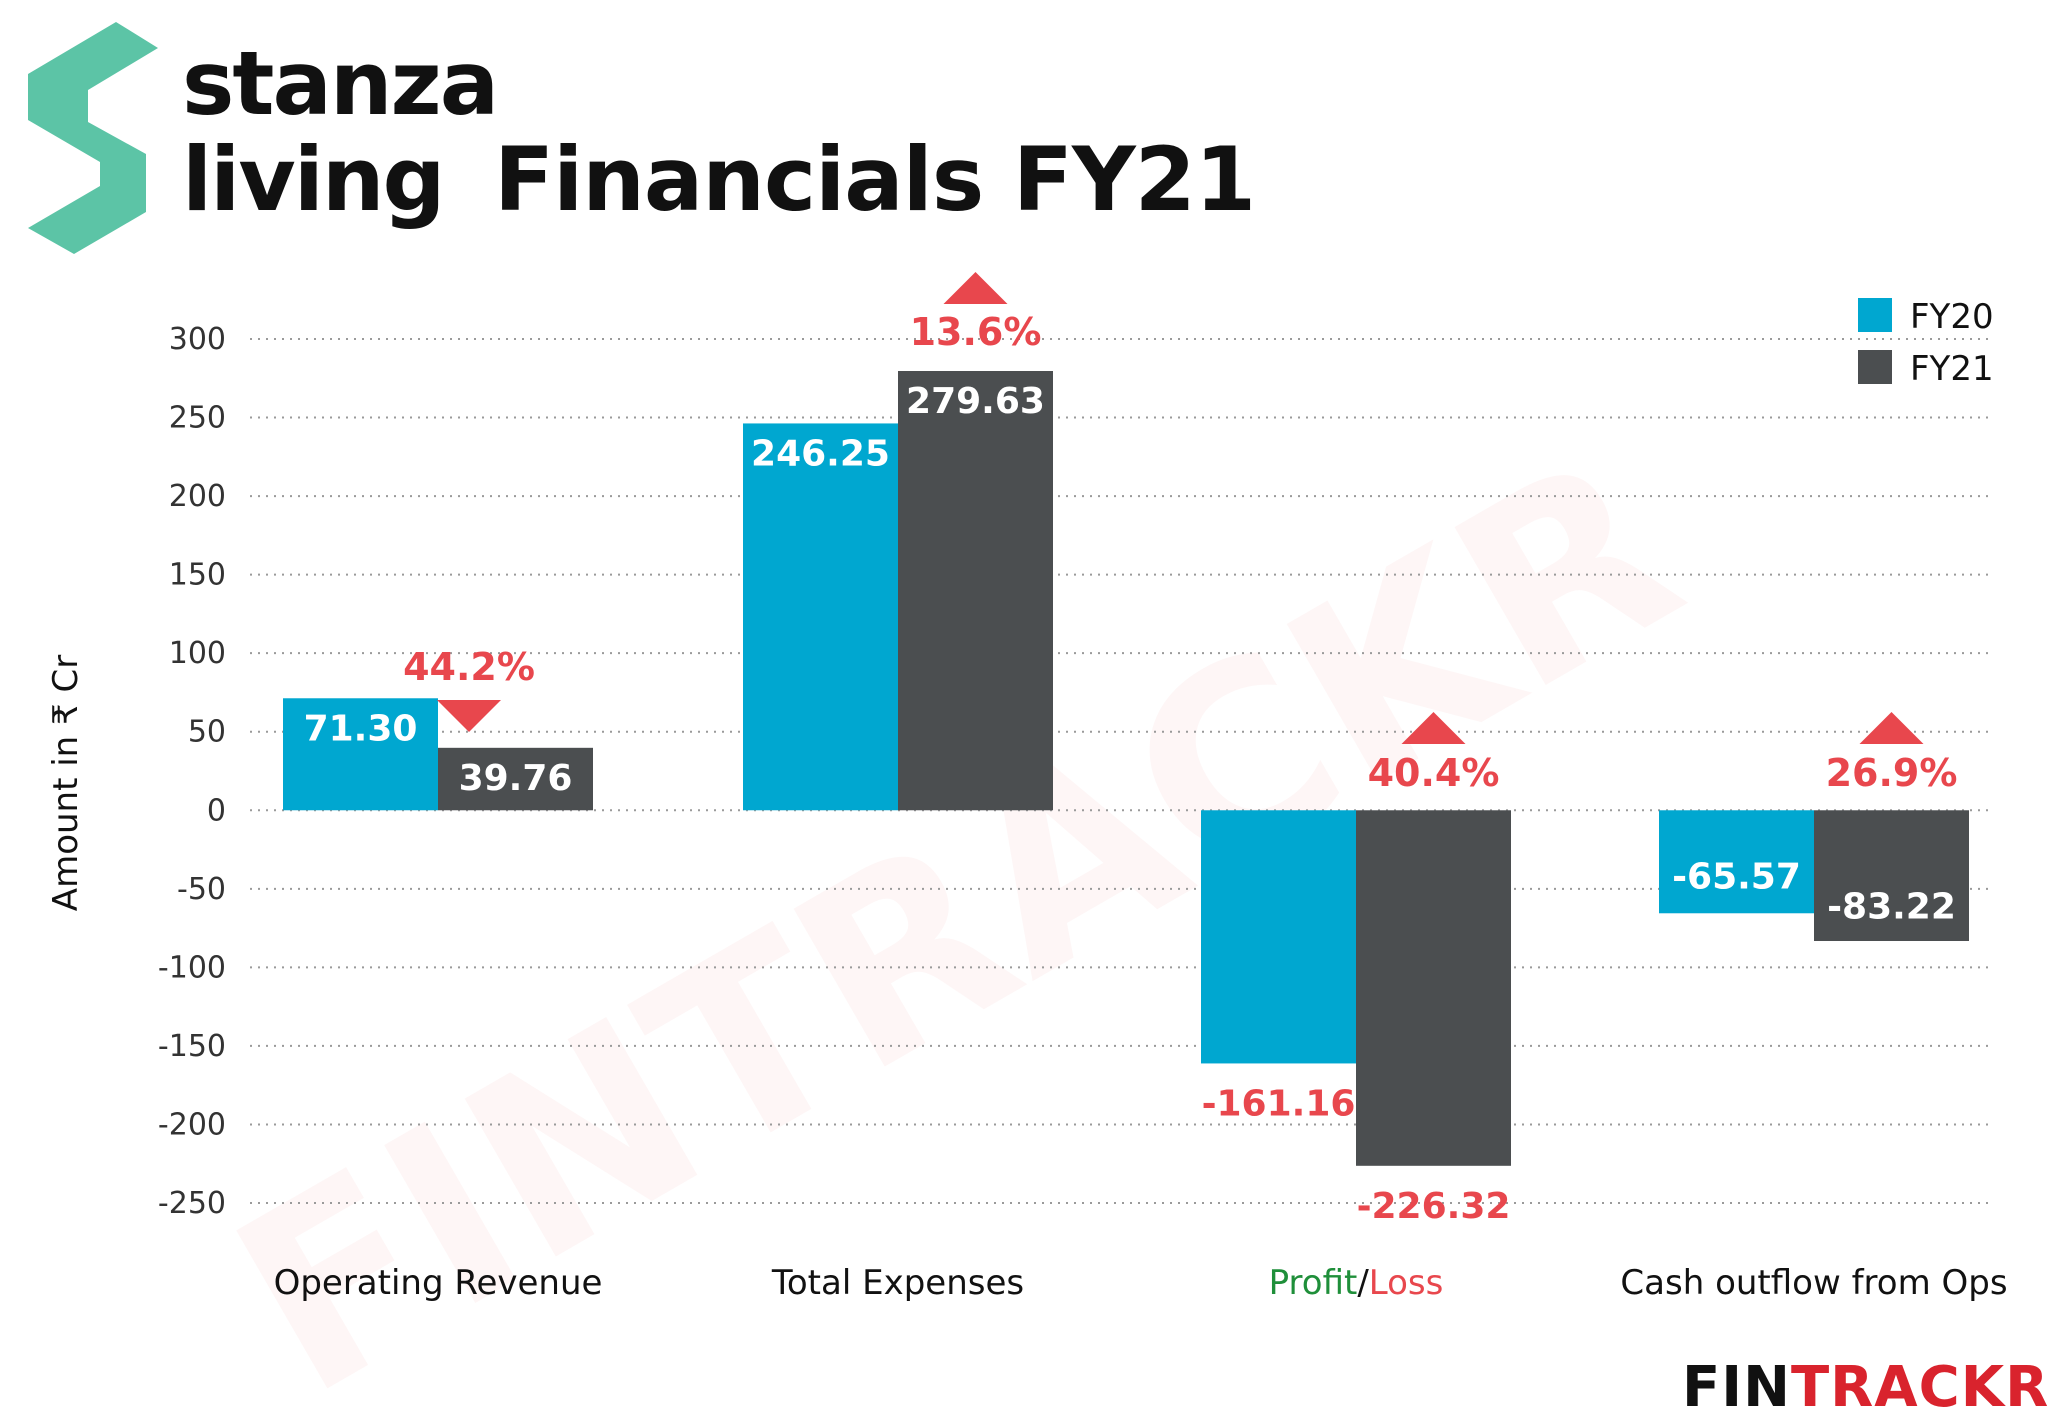 This screenshot has height=1424, width=2048. What do you see at coordinates (1406, 1283) in the screenshot?
I see `category-label-loss-part: Loss` at bounding box center [1406, 1283].